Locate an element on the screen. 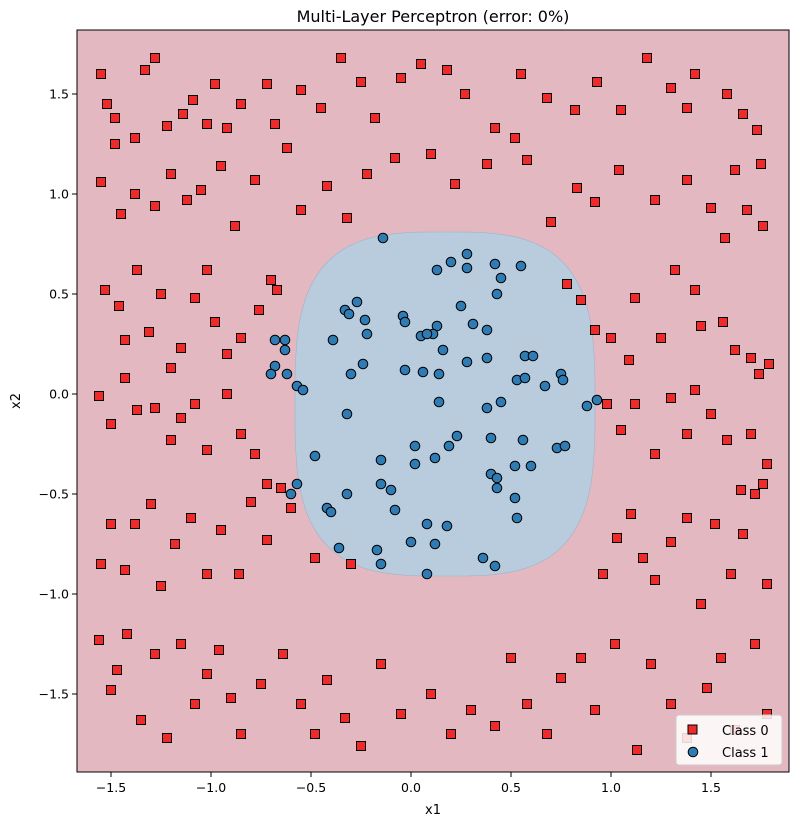  x-tick-label: 0.5 is located at coordinates (511, 787).